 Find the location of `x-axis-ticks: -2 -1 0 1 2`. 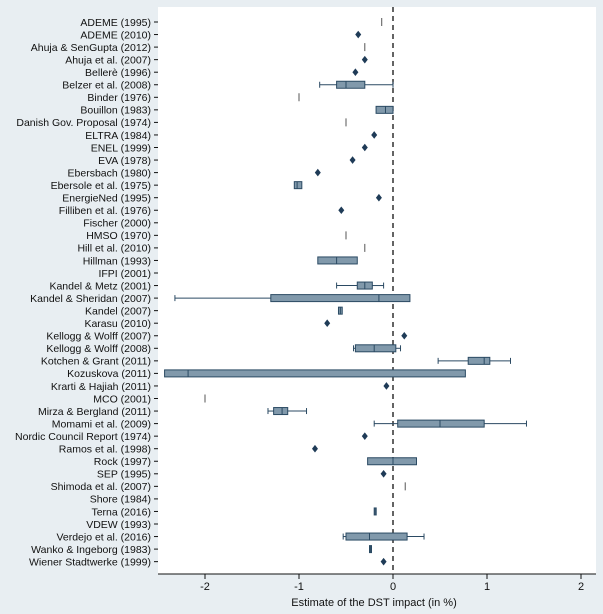

x-axis-ticks: -2 -1 0 1 2 is located at coordinates (392, 583).